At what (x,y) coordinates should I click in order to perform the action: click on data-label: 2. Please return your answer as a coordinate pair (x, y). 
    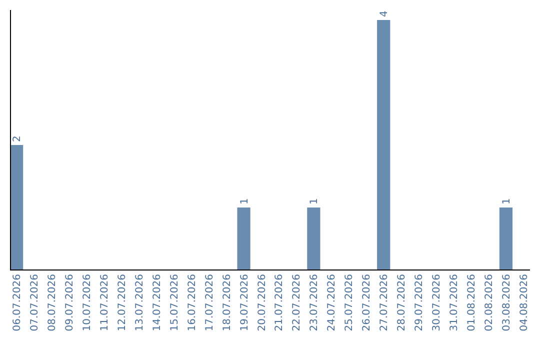
    Looking at the image, I should click on (18, 139).